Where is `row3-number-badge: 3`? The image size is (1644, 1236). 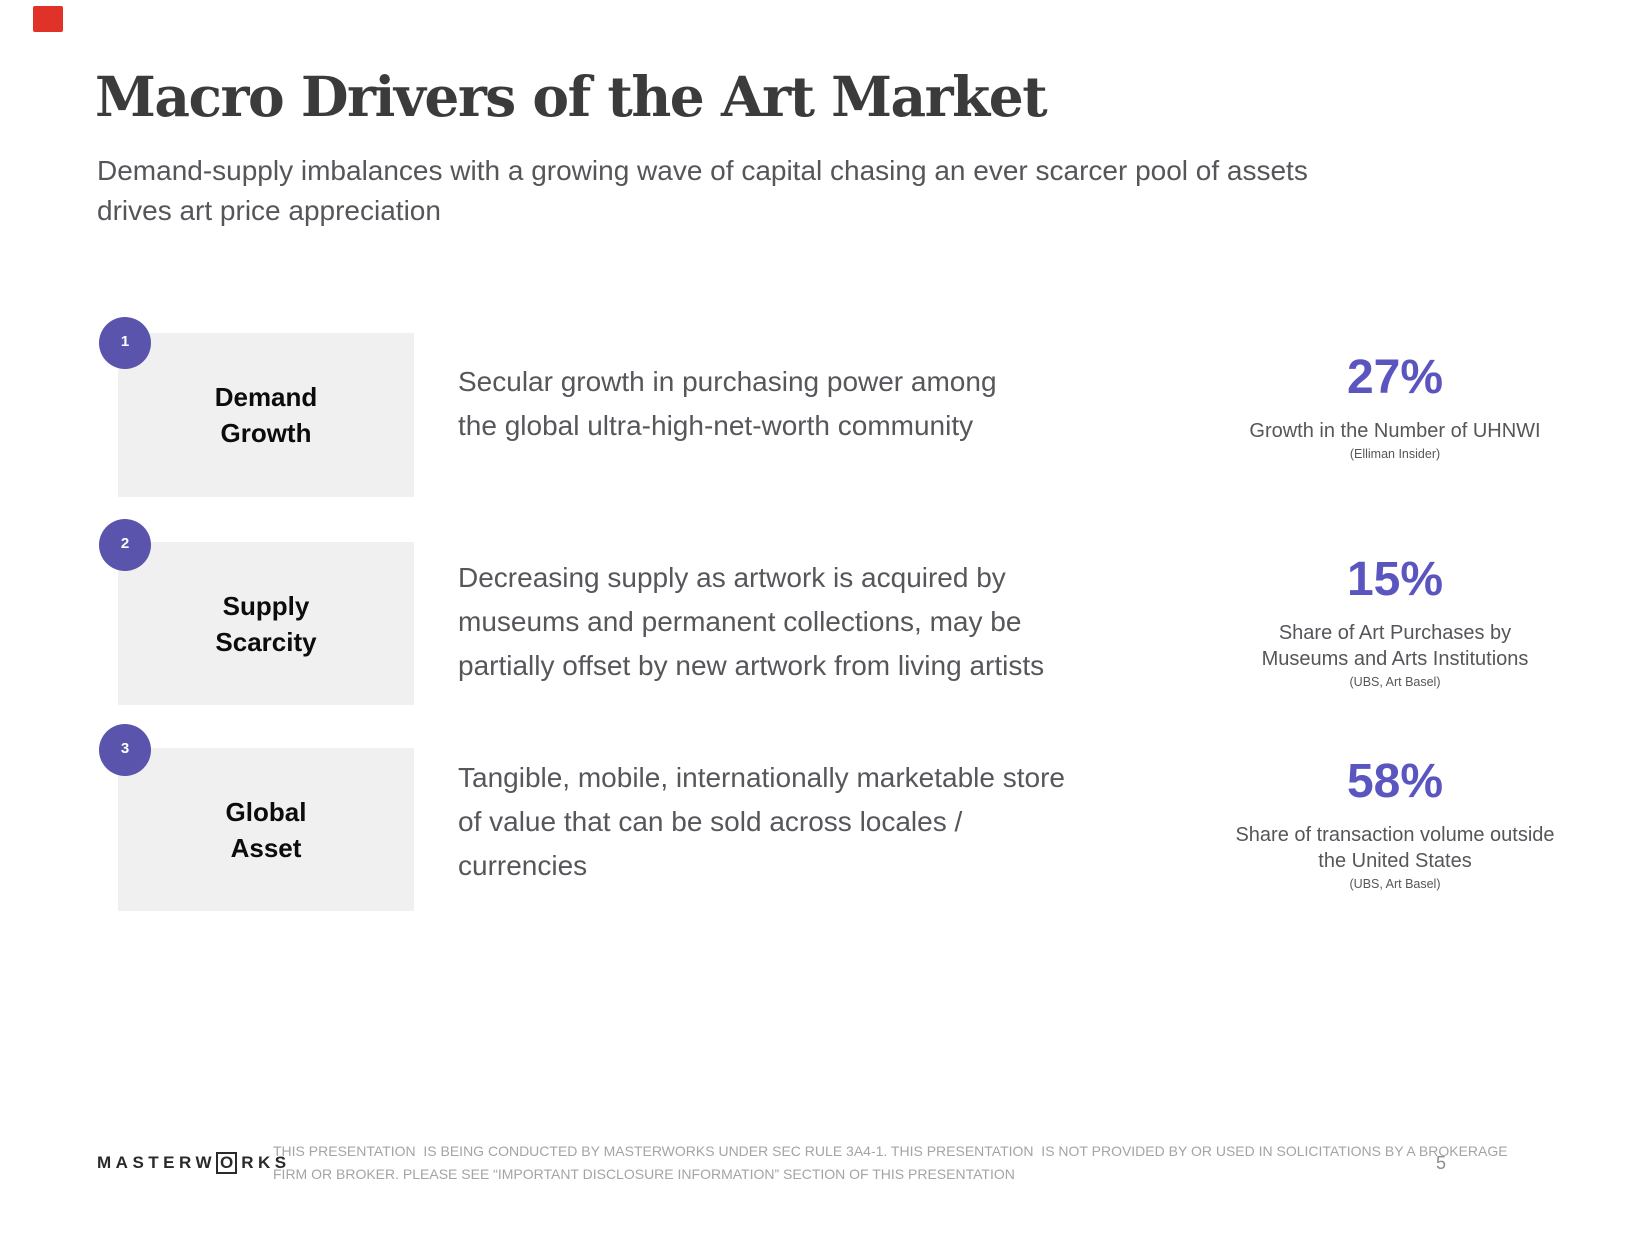 row3-number-badge: 3 is located at coordinates (125, 750).